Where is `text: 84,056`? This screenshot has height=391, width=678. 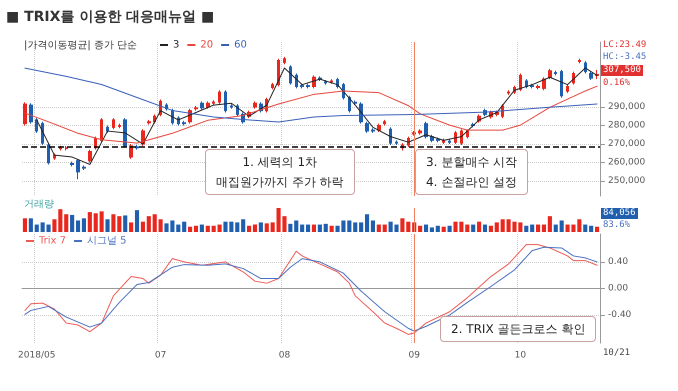
text: 84,056 is located at coordinates (619, 213).